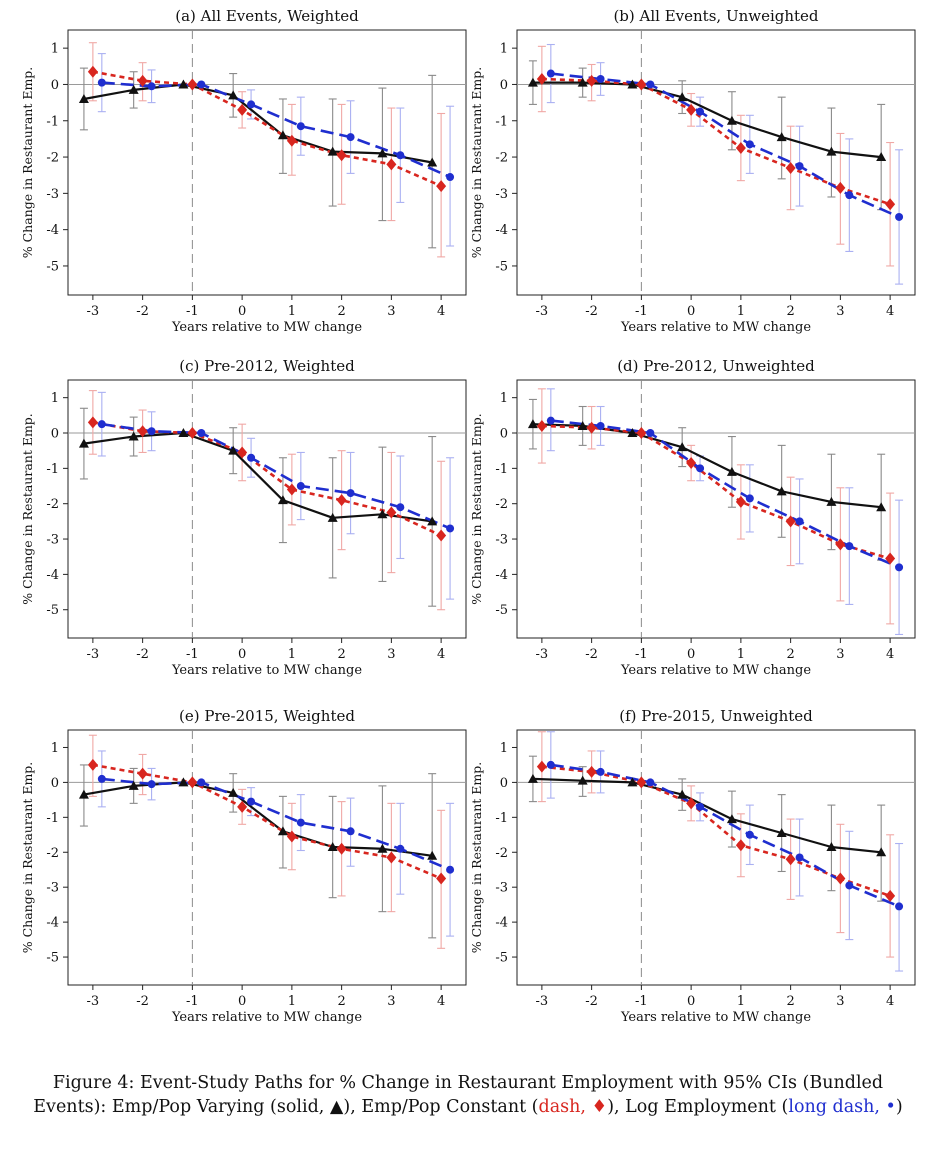  Describe the element at coordinates (716, 366) in the screenshot. I see `panel-title: (d) Pre-2012, Unweighted` at that location.